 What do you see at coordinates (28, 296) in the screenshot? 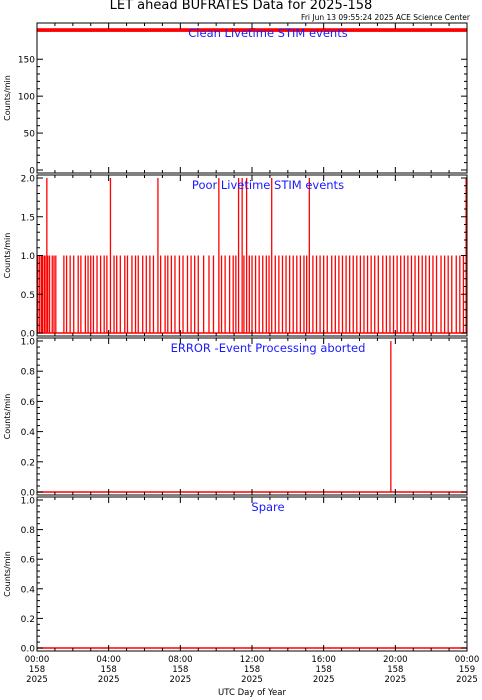
I see `y-tick-label: 0.5` at bounding box center [28, 296].